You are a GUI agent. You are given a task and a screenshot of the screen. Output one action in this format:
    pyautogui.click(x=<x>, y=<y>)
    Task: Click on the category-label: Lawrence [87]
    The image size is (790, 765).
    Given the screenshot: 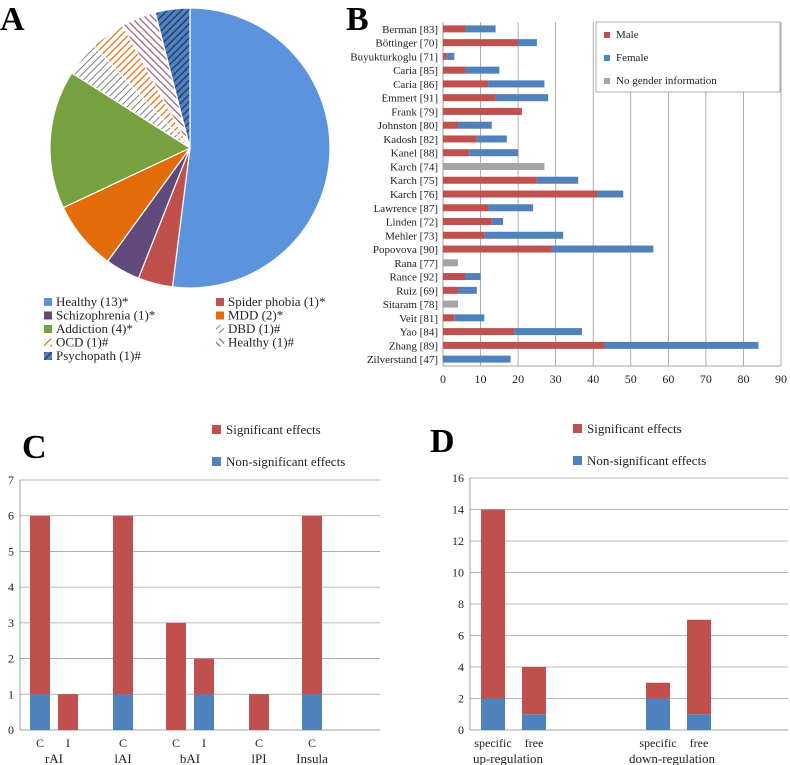 What is the action you would take?
    pyautogui.click(x=406, y=209)
    